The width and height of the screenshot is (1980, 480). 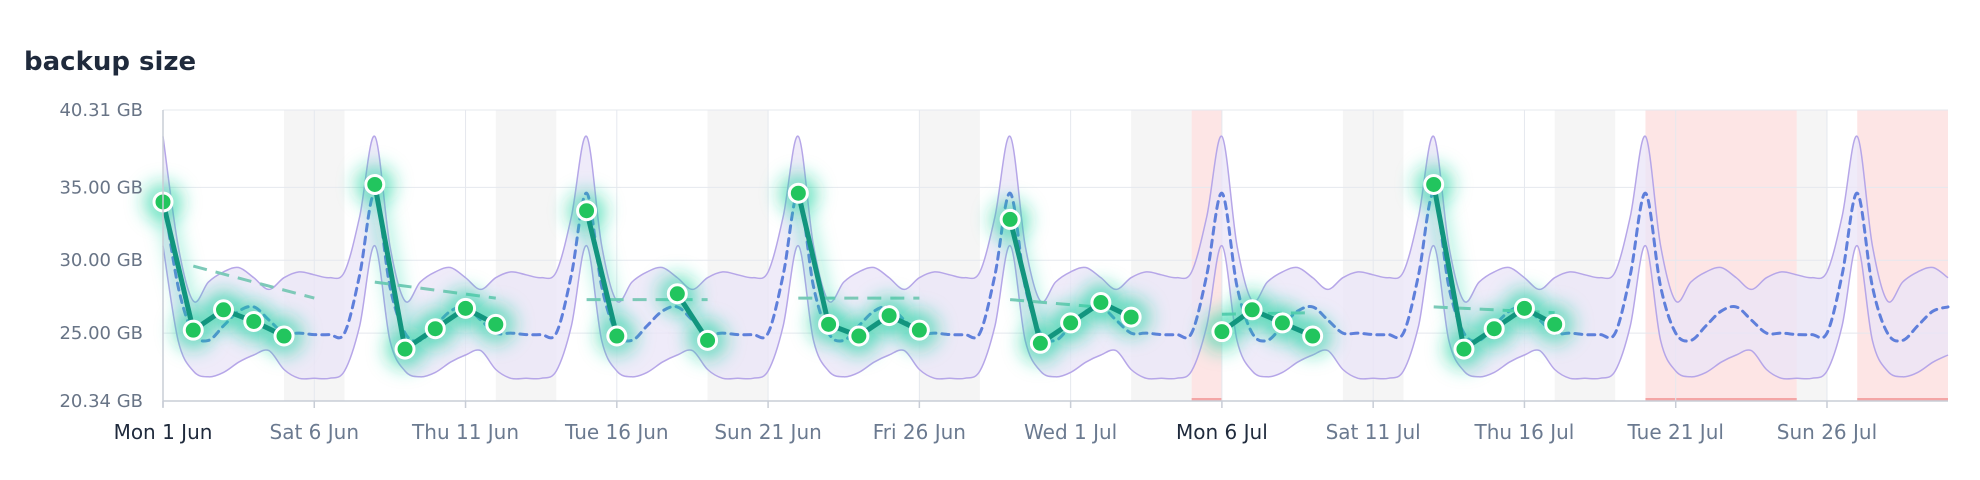 What do you see at coordinates (1827, 432) in the screenshot?
I see `x-tick-label: Sun 26 Jul` at bounding box center [1827, 432].